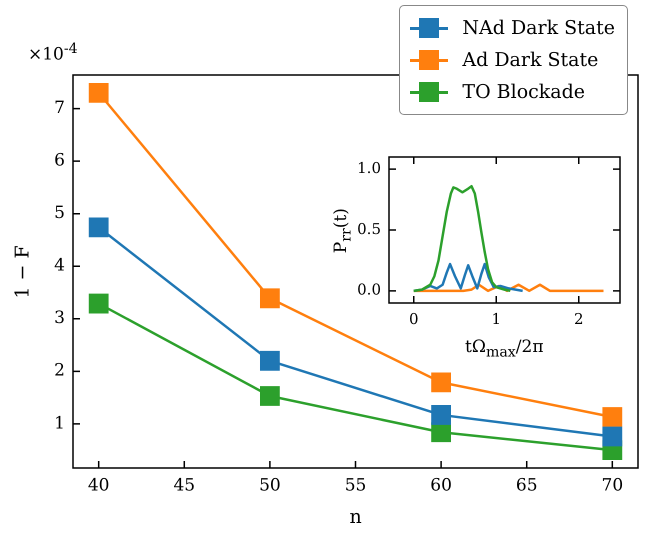  What do you see at coordinates (369, 289) in the screenshot?
I see `y-tick-label: 0.0` at bounding box center [369, 289].